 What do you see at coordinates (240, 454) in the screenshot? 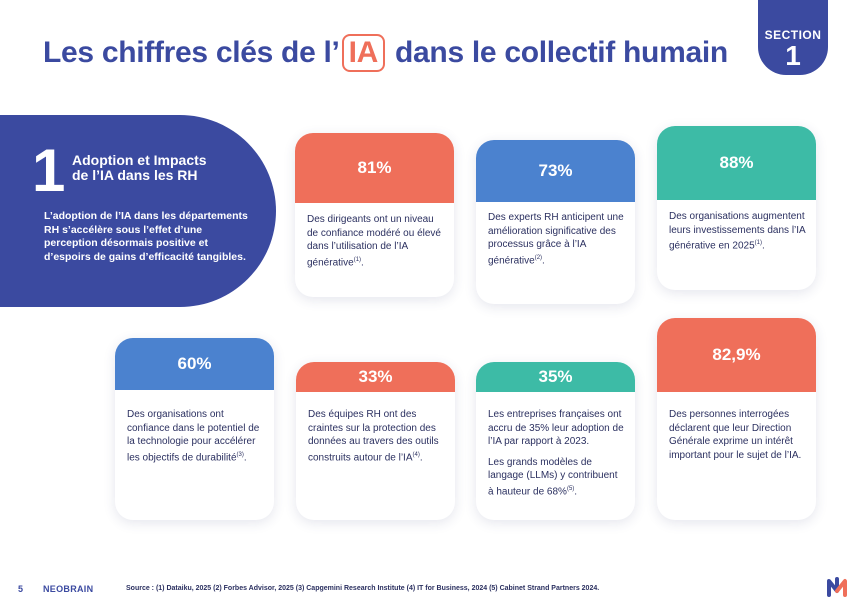
I see `footnote-ref: (3)` at bounding box center [240, 454].